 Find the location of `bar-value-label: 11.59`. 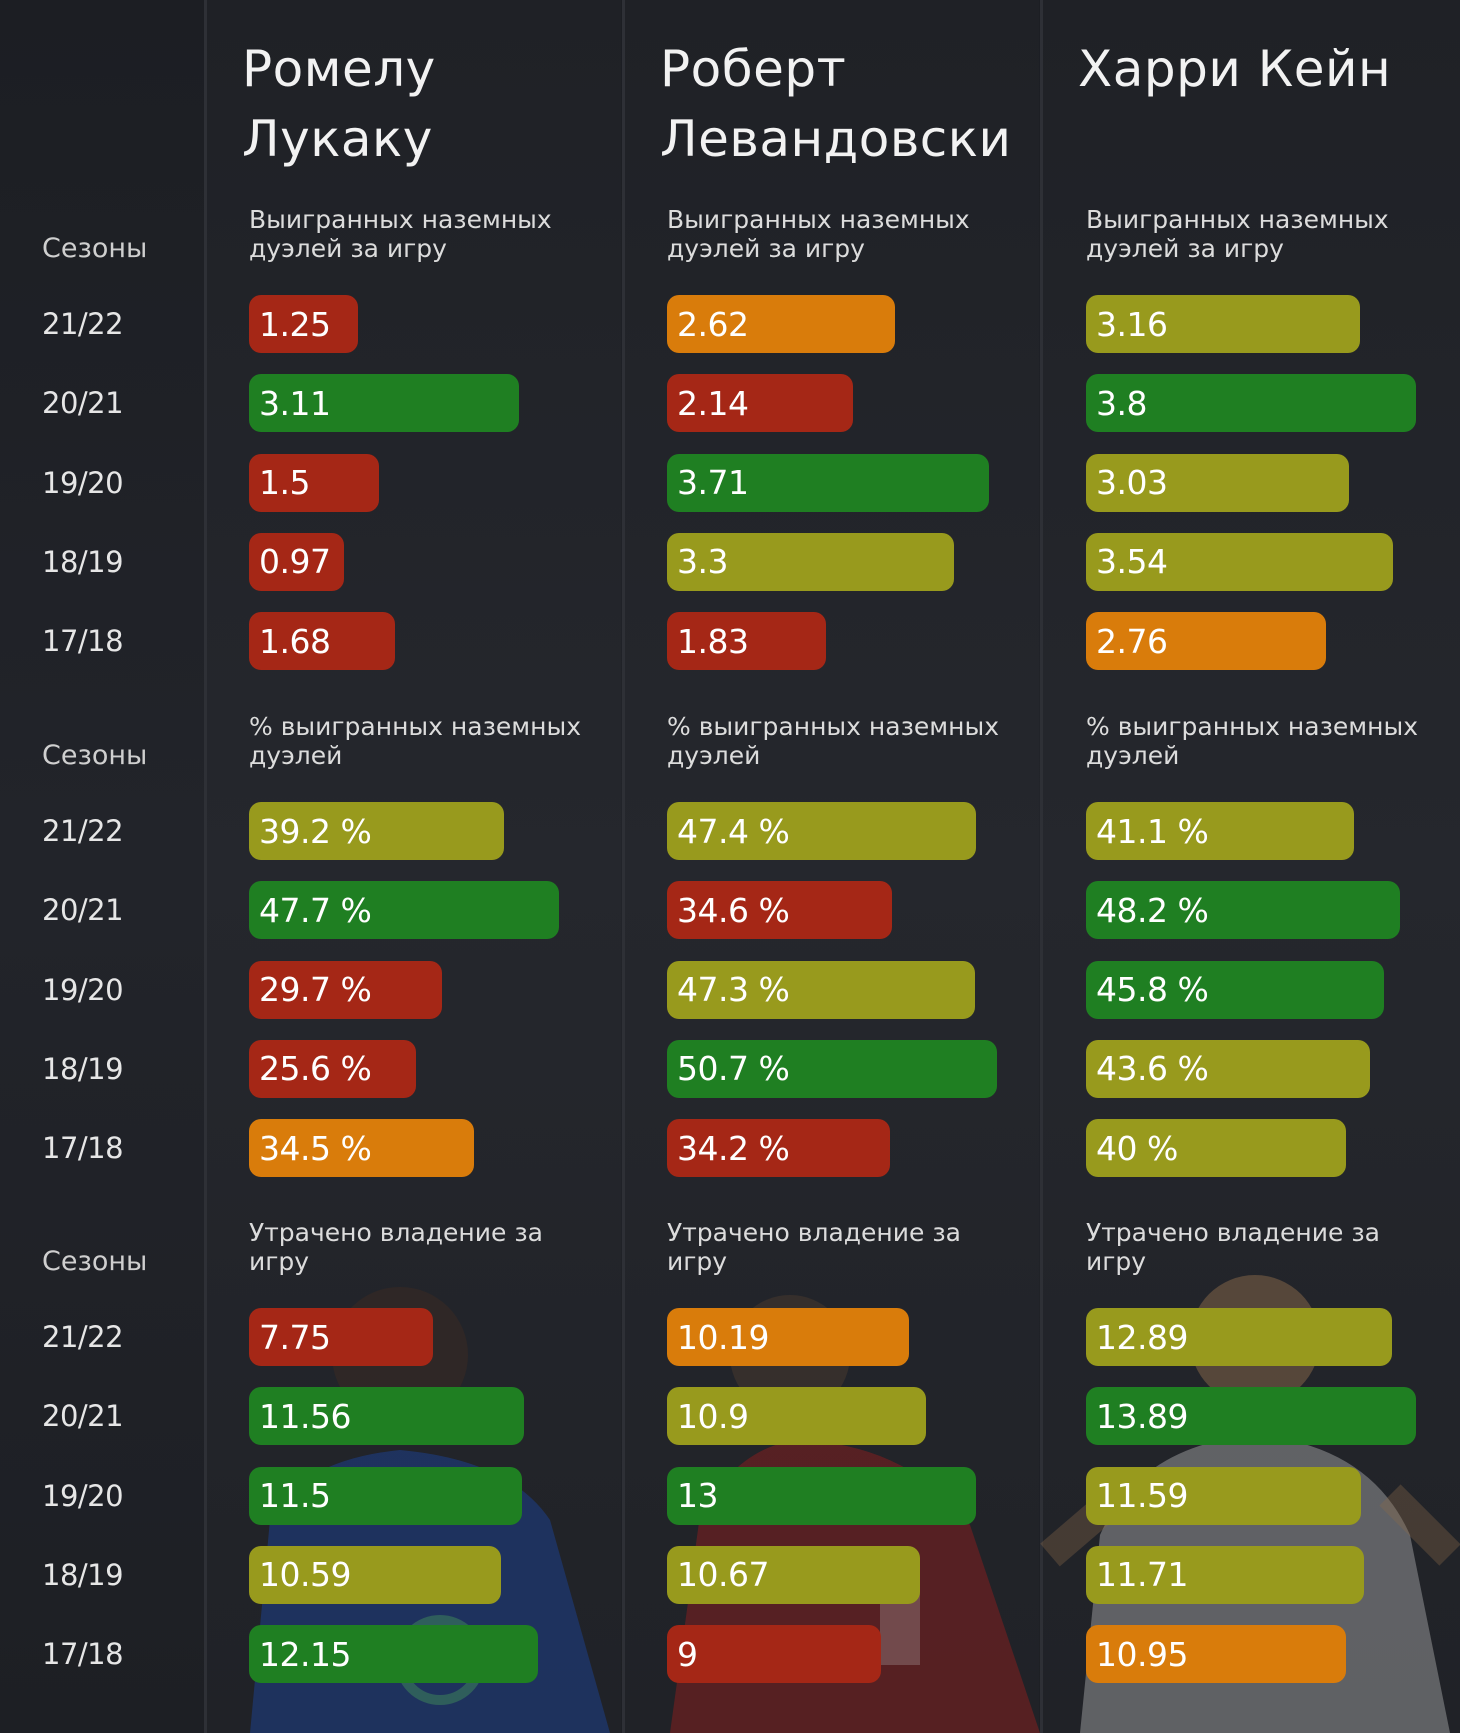

bar-value-label: 11.59 is located at coordinates (1142, 1496).